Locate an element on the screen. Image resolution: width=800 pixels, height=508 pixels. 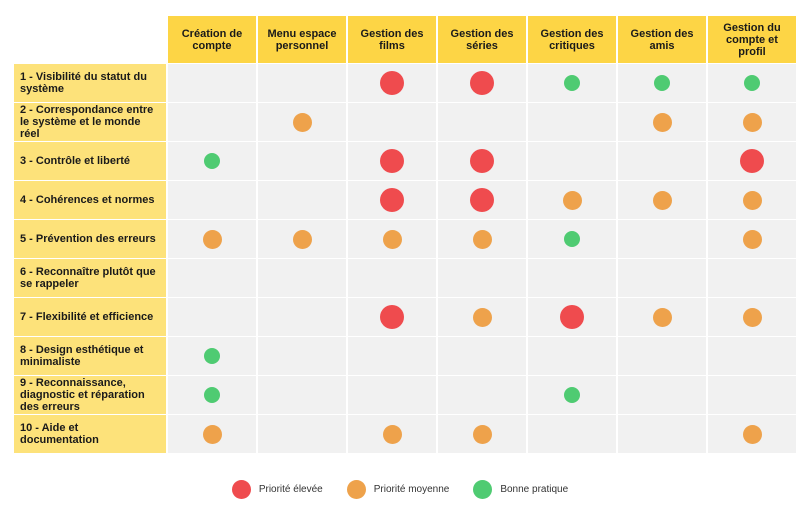
legend-label: Priorité moyenne is located at coordinates (411, 489).